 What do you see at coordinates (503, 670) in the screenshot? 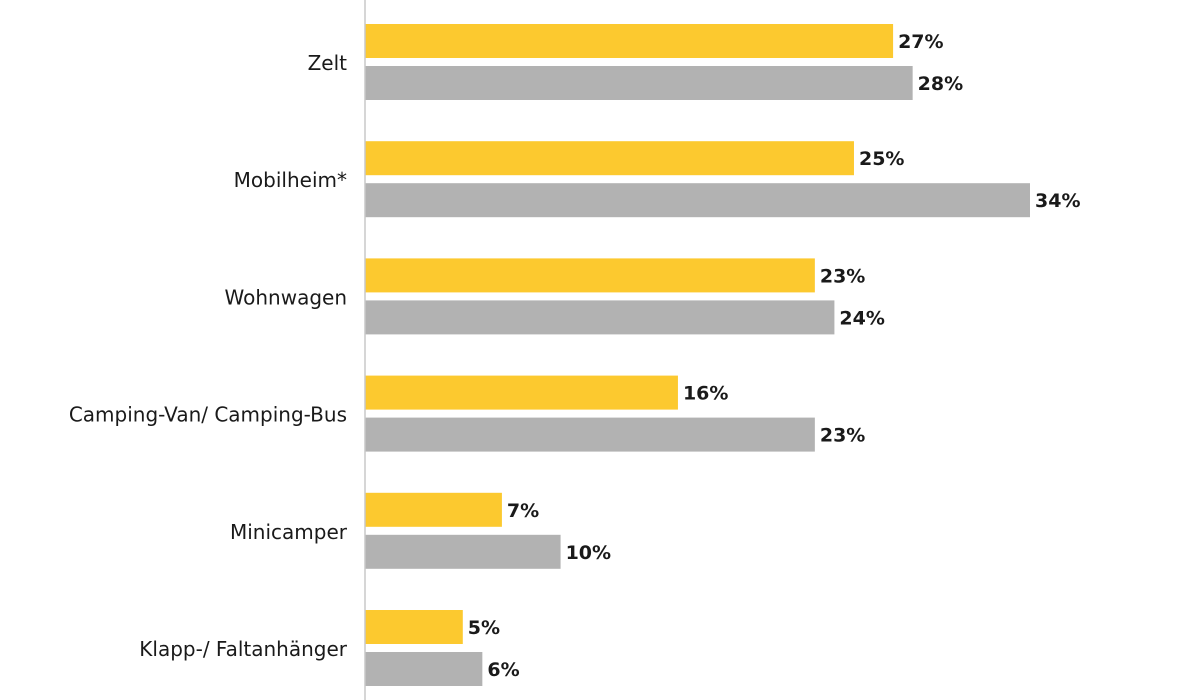
I see `data-label: 6%` at bounding box center [503, 670].